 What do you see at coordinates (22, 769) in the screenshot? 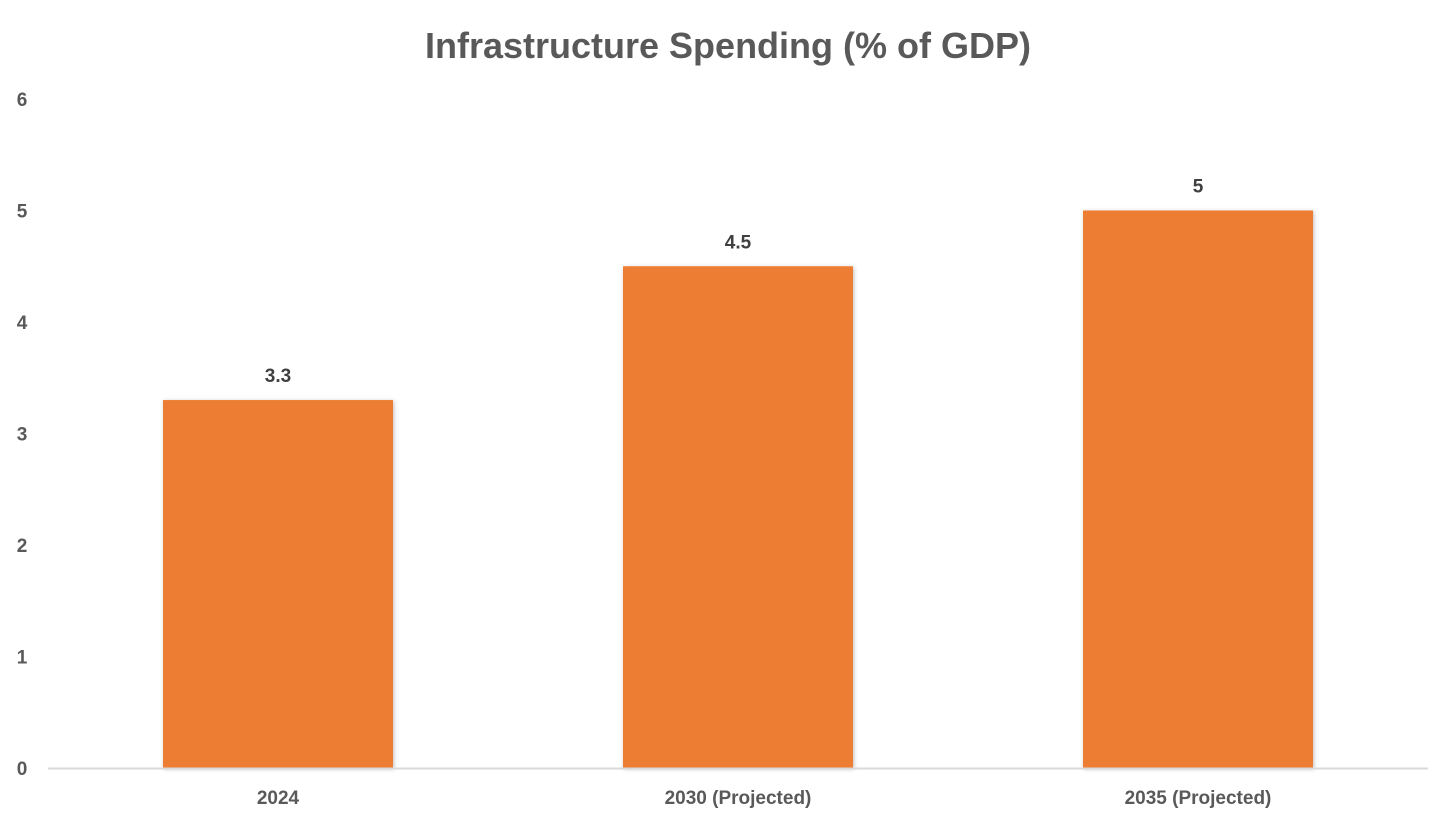
I see `y-tick-label: 0` at bounding box center [22, 769].